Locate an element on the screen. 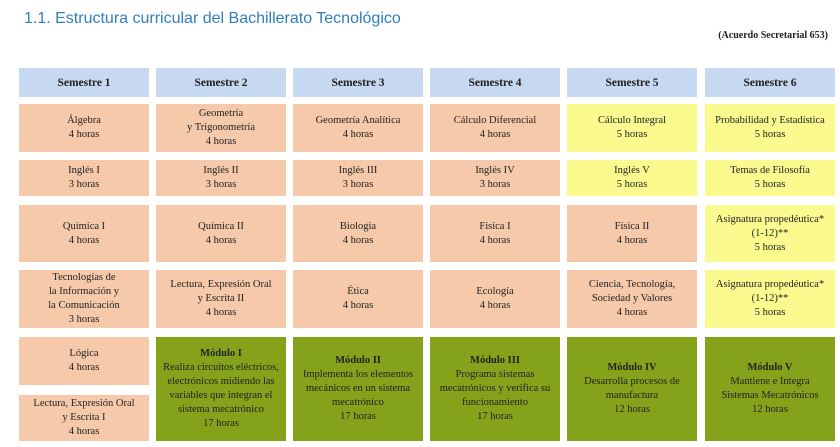 This screenshot has height=447, width=840. subject-name: Probabilidad y Estadística is located at coordinates (770, 120).